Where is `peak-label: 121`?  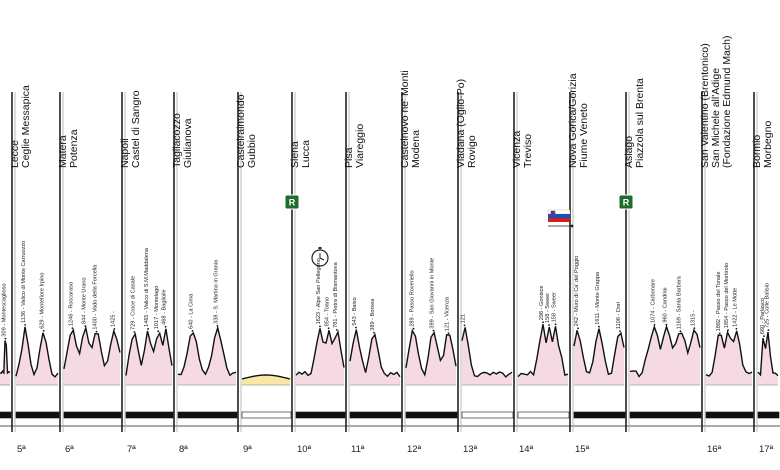 peak-label: 121 is located at coordinates (464, 318).